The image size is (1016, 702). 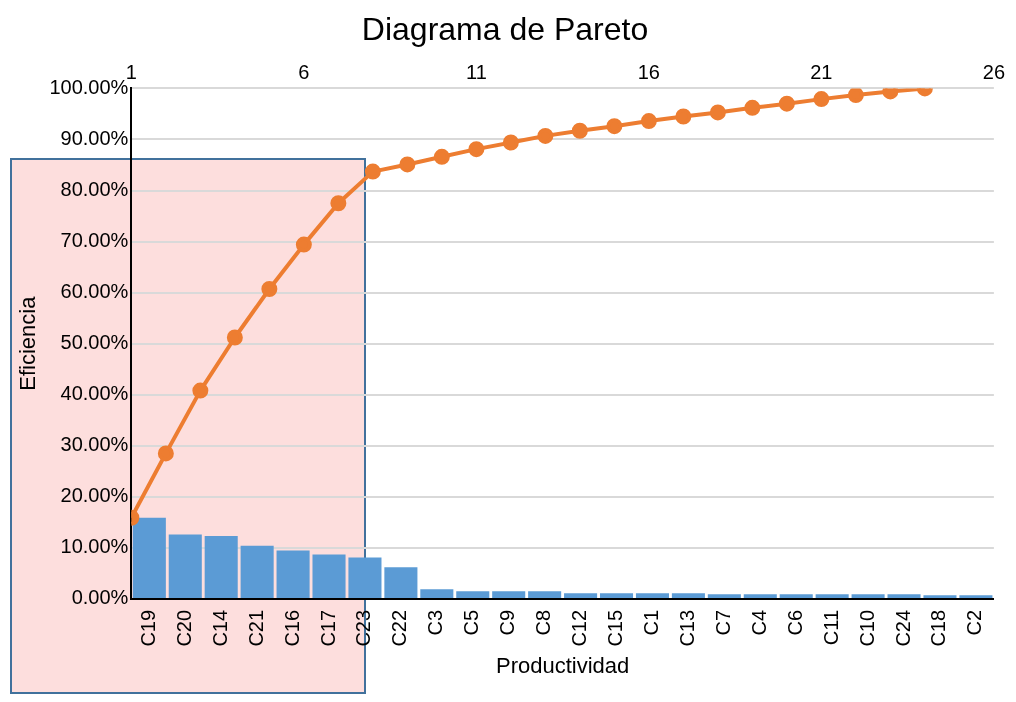 I want to click on x-tick-label: C4, so click(x=758, y=622).